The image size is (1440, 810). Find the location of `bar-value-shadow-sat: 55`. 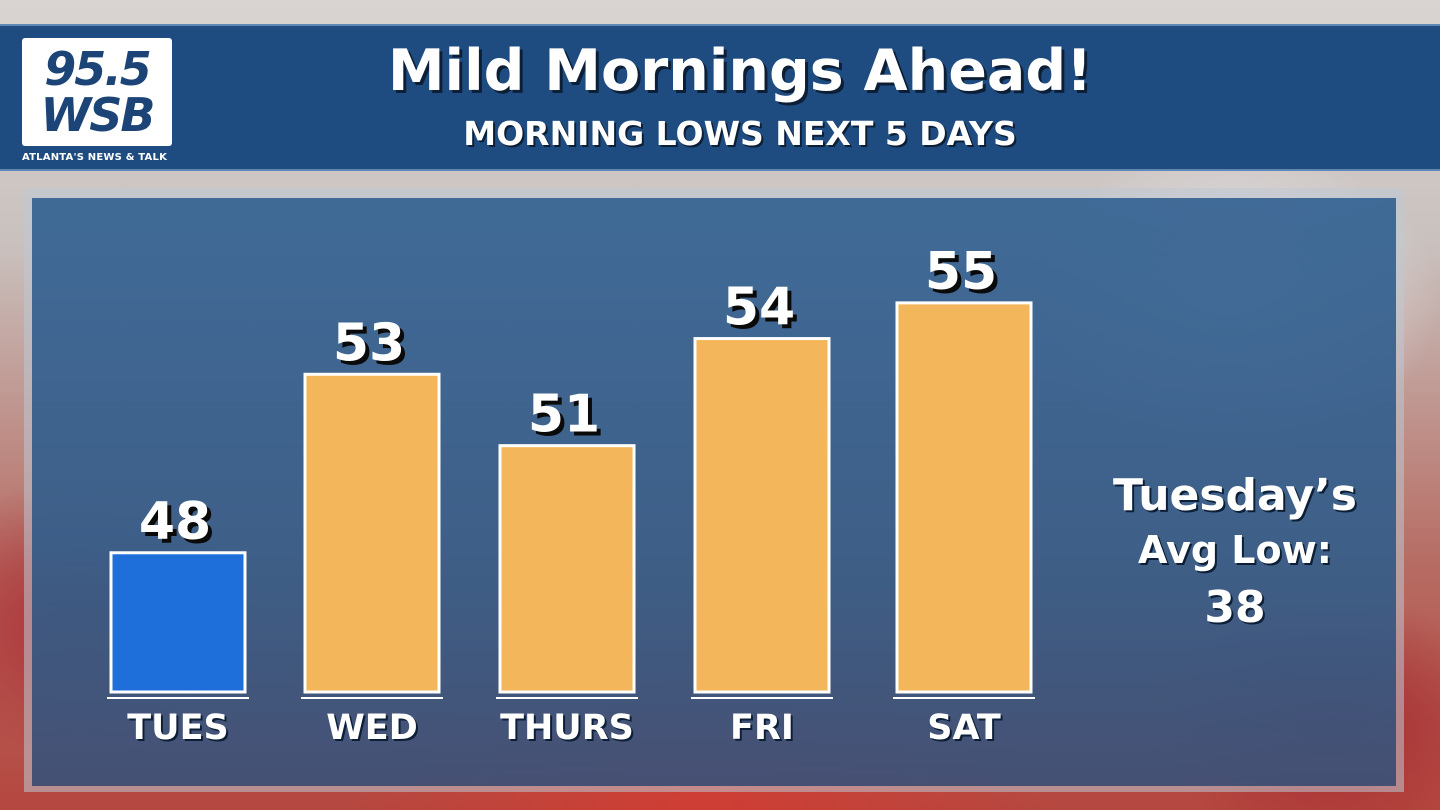

bar-value-shadow-sat: 55 is located at coordinates (965, 276).